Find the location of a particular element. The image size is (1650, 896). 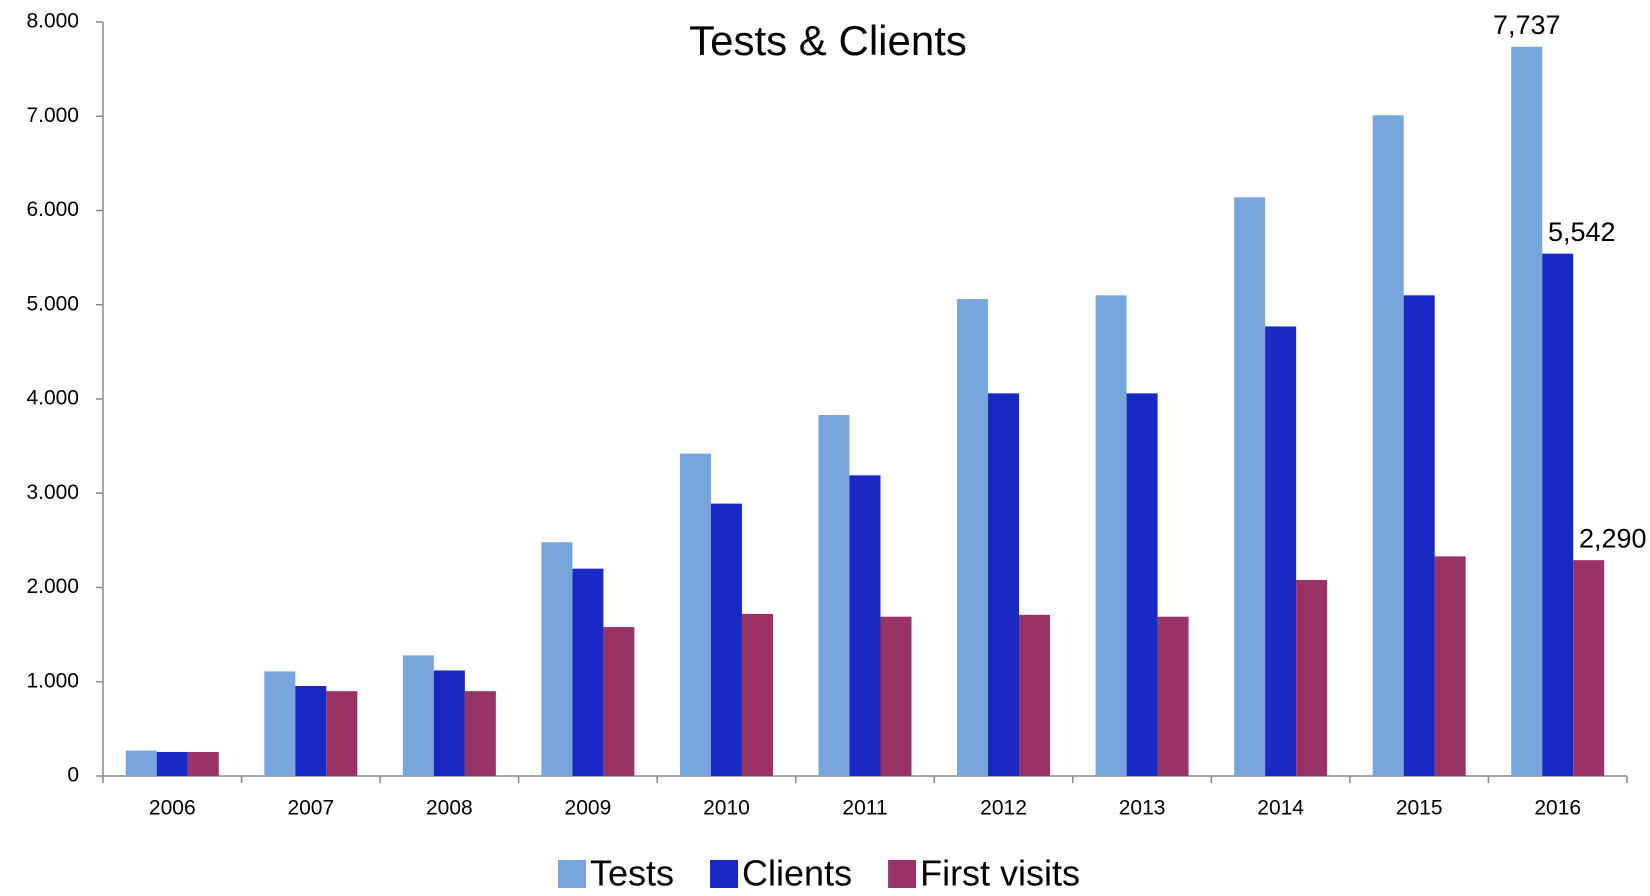

x-tick-label: 2007 is located at coordinates (310, 808).